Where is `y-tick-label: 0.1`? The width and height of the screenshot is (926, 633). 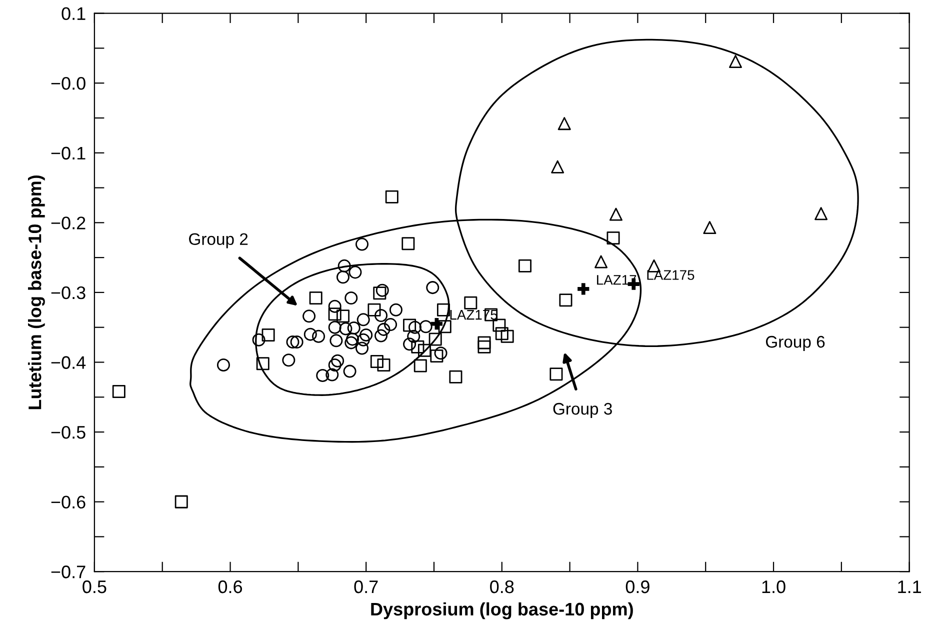 y-tick-label: 0.1 is located at coordinates (74, 13).